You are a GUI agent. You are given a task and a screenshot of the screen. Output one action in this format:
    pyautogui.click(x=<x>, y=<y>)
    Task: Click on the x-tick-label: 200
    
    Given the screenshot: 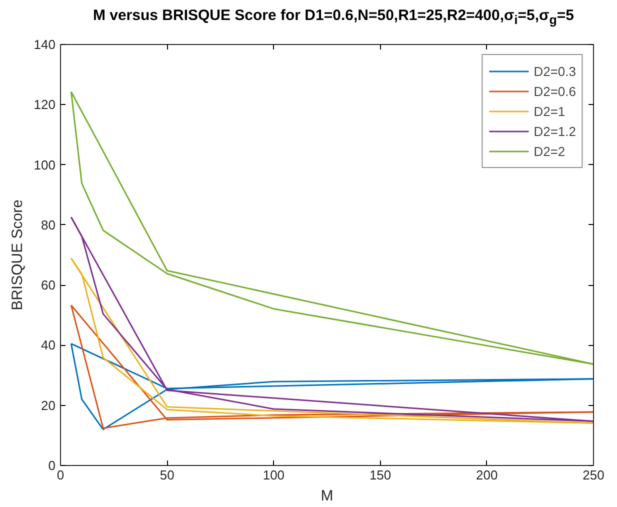 What is the action you would take?
    pyautogui.click(x=487, y=475)
    